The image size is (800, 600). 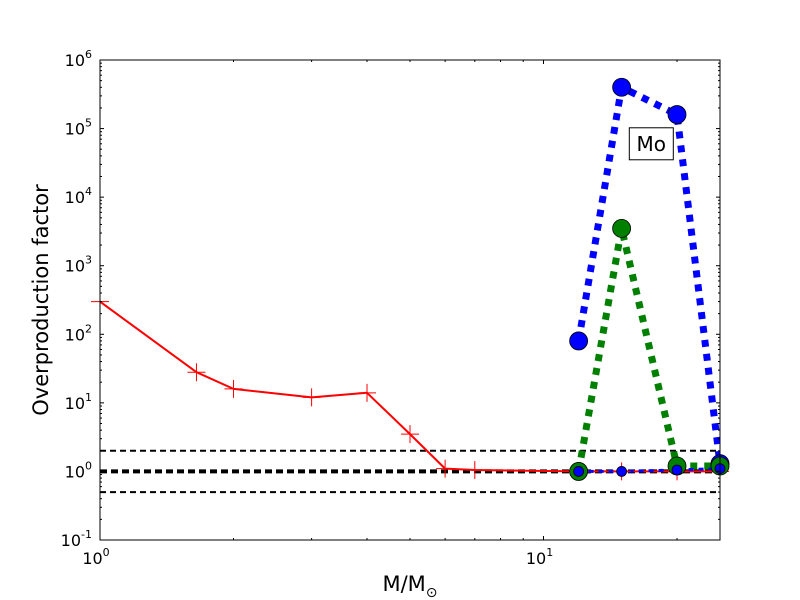 What do you see at coordinates (95, 557) in the screenshot?
I see `x-tick-label: 10⁰` at bounding box center [95, 557].